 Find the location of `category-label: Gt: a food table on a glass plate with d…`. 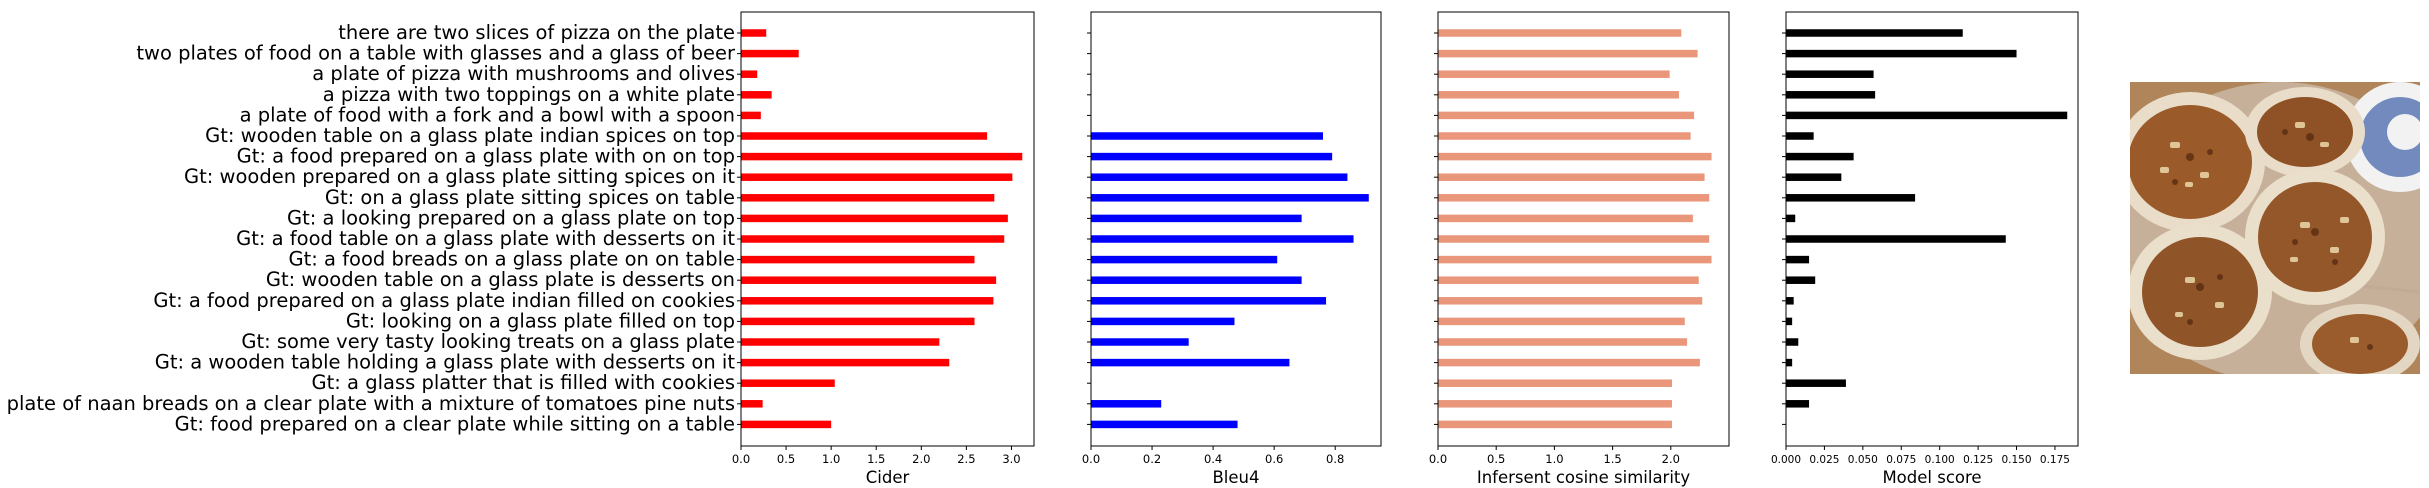

category-label: Gt: a food table on a glass plate with d… is located at coordinates (485, 238).